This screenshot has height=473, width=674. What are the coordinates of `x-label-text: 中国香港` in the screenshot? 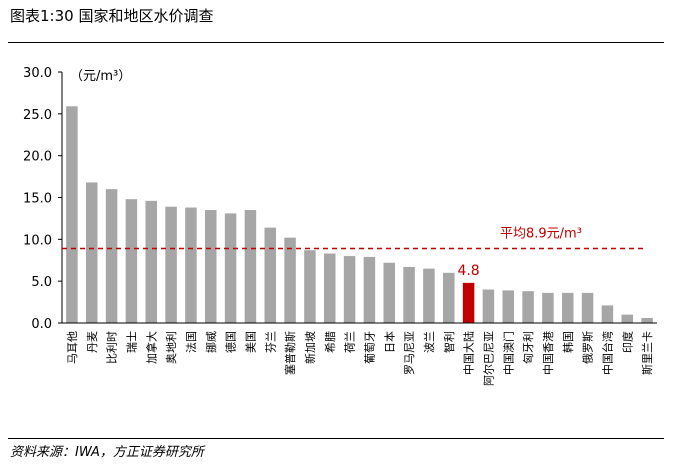 It's located at (548, 353).